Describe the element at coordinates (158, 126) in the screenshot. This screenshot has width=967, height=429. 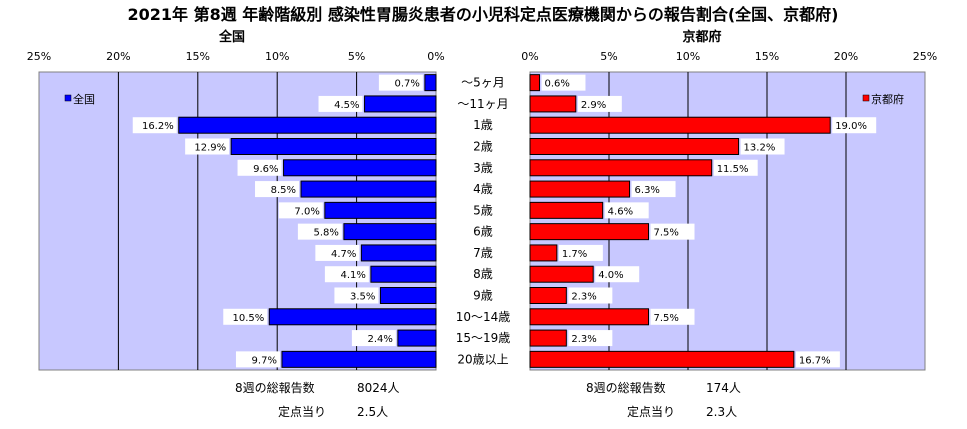
I see `national-value-label: 16.2%` at that location.